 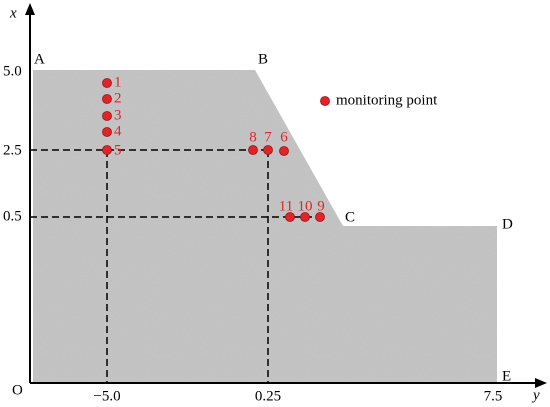 I want to click on point-label: 11, so click(x=286, y=206).